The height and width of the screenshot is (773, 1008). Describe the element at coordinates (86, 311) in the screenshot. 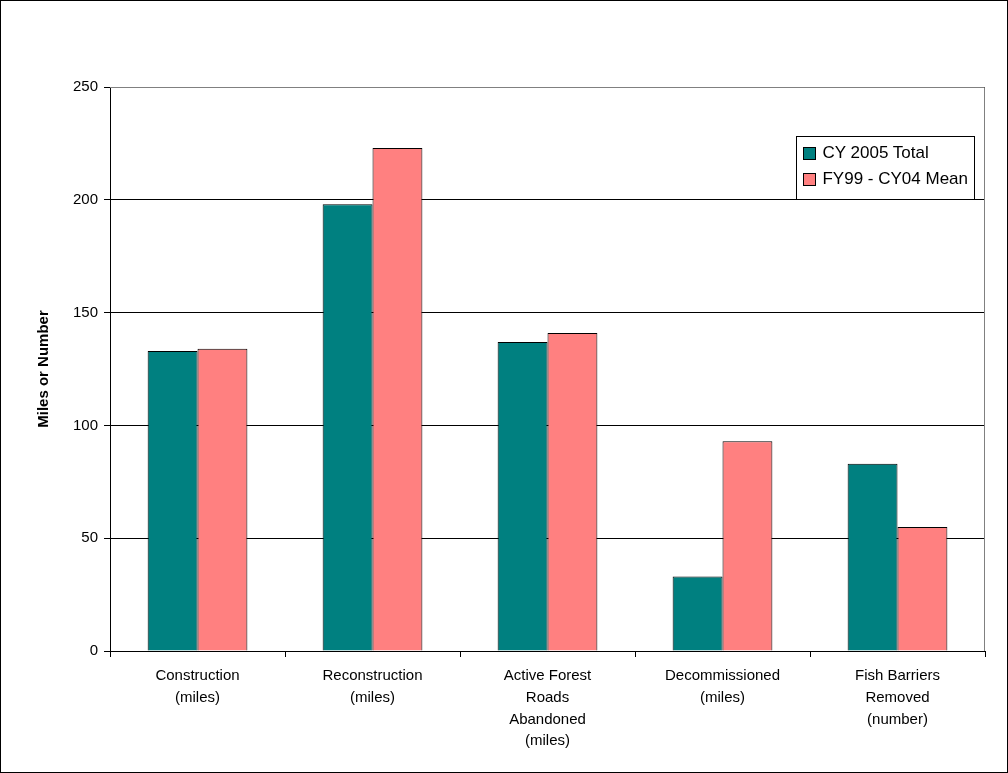

I see `y-tick-label: 150` at that location.